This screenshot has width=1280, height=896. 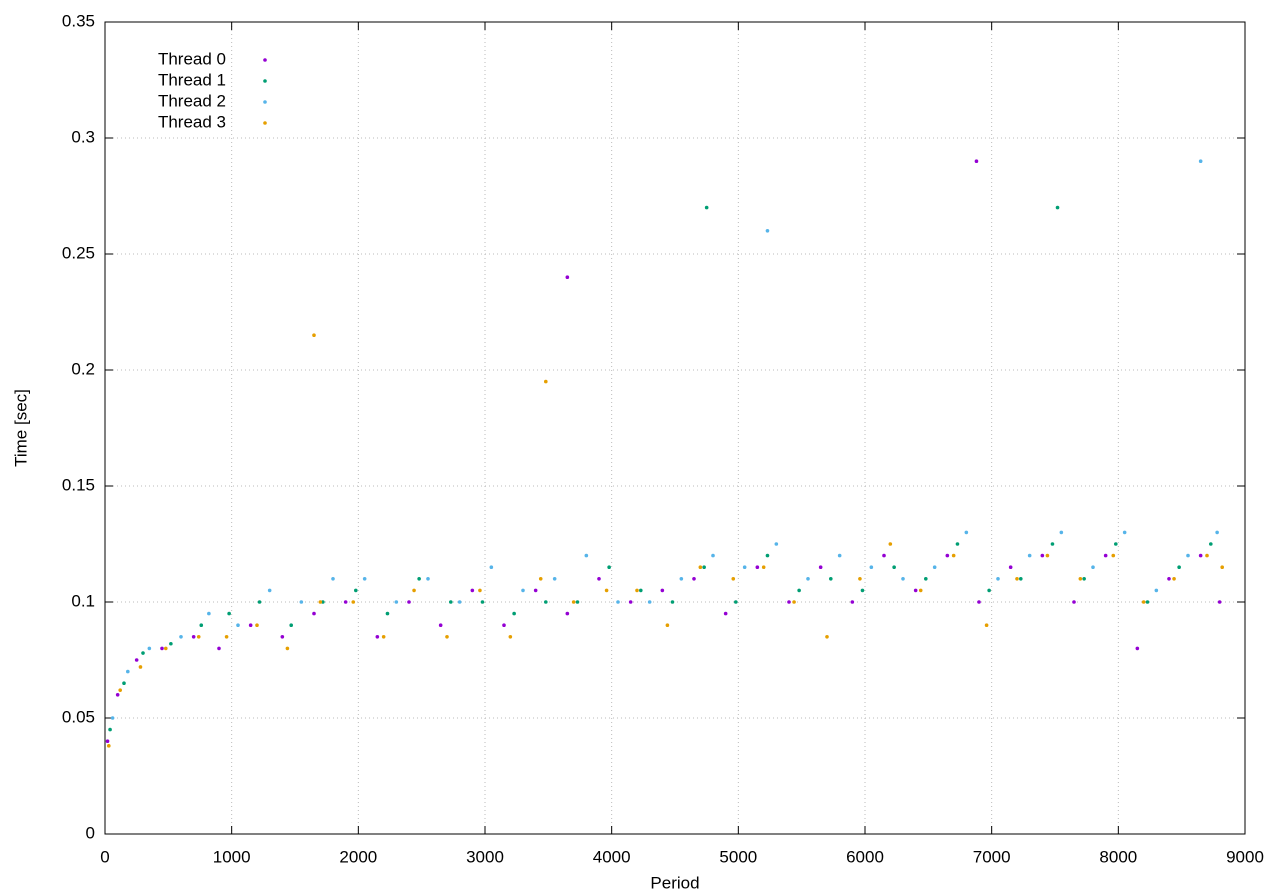 What do you see at coordinates (90, 832) in the screenshot?
I see `y-tick-label: 0` at bounding box center [90, 832].